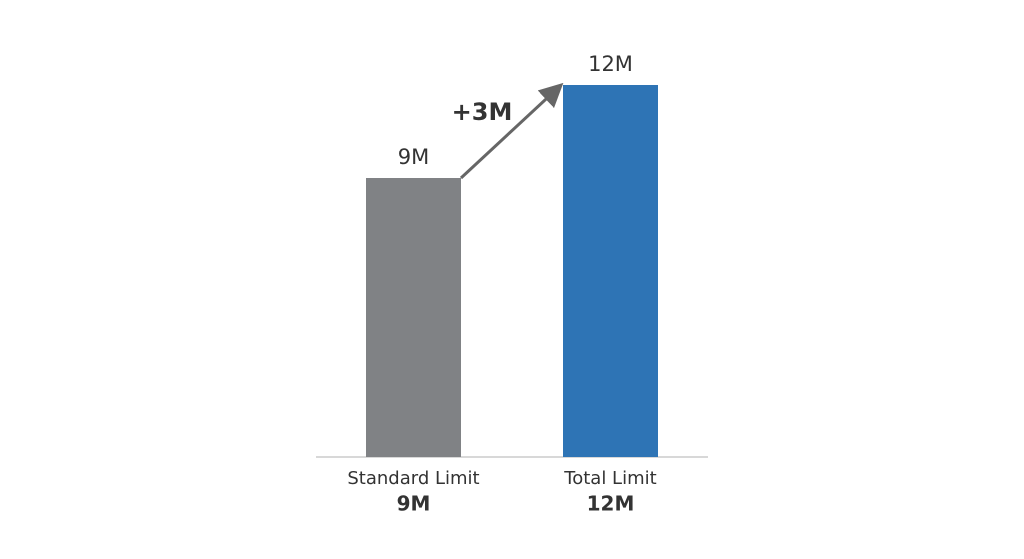  Describe the element at coordinates (413, 478) in the screenshot. I see `x-tick-label: Standard Limit` at that location.